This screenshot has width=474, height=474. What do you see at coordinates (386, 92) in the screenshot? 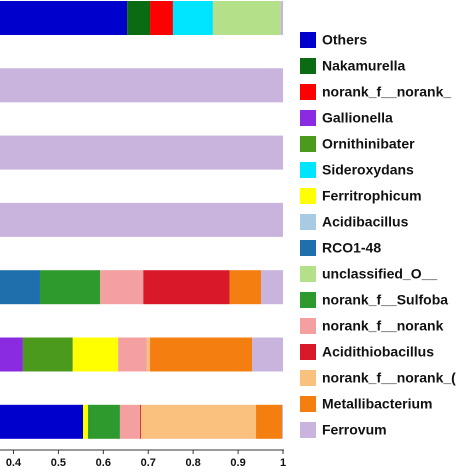
I see `legend-label: norank_f__norank_` at bounding box center [386, 92].